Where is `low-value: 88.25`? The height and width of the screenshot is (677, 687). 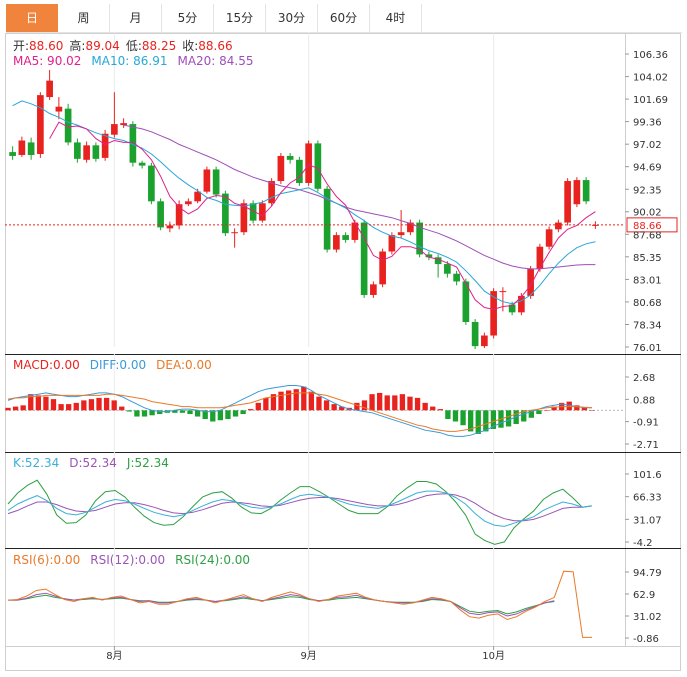 low-value: 88.25 is located at coordinates (159, 46).